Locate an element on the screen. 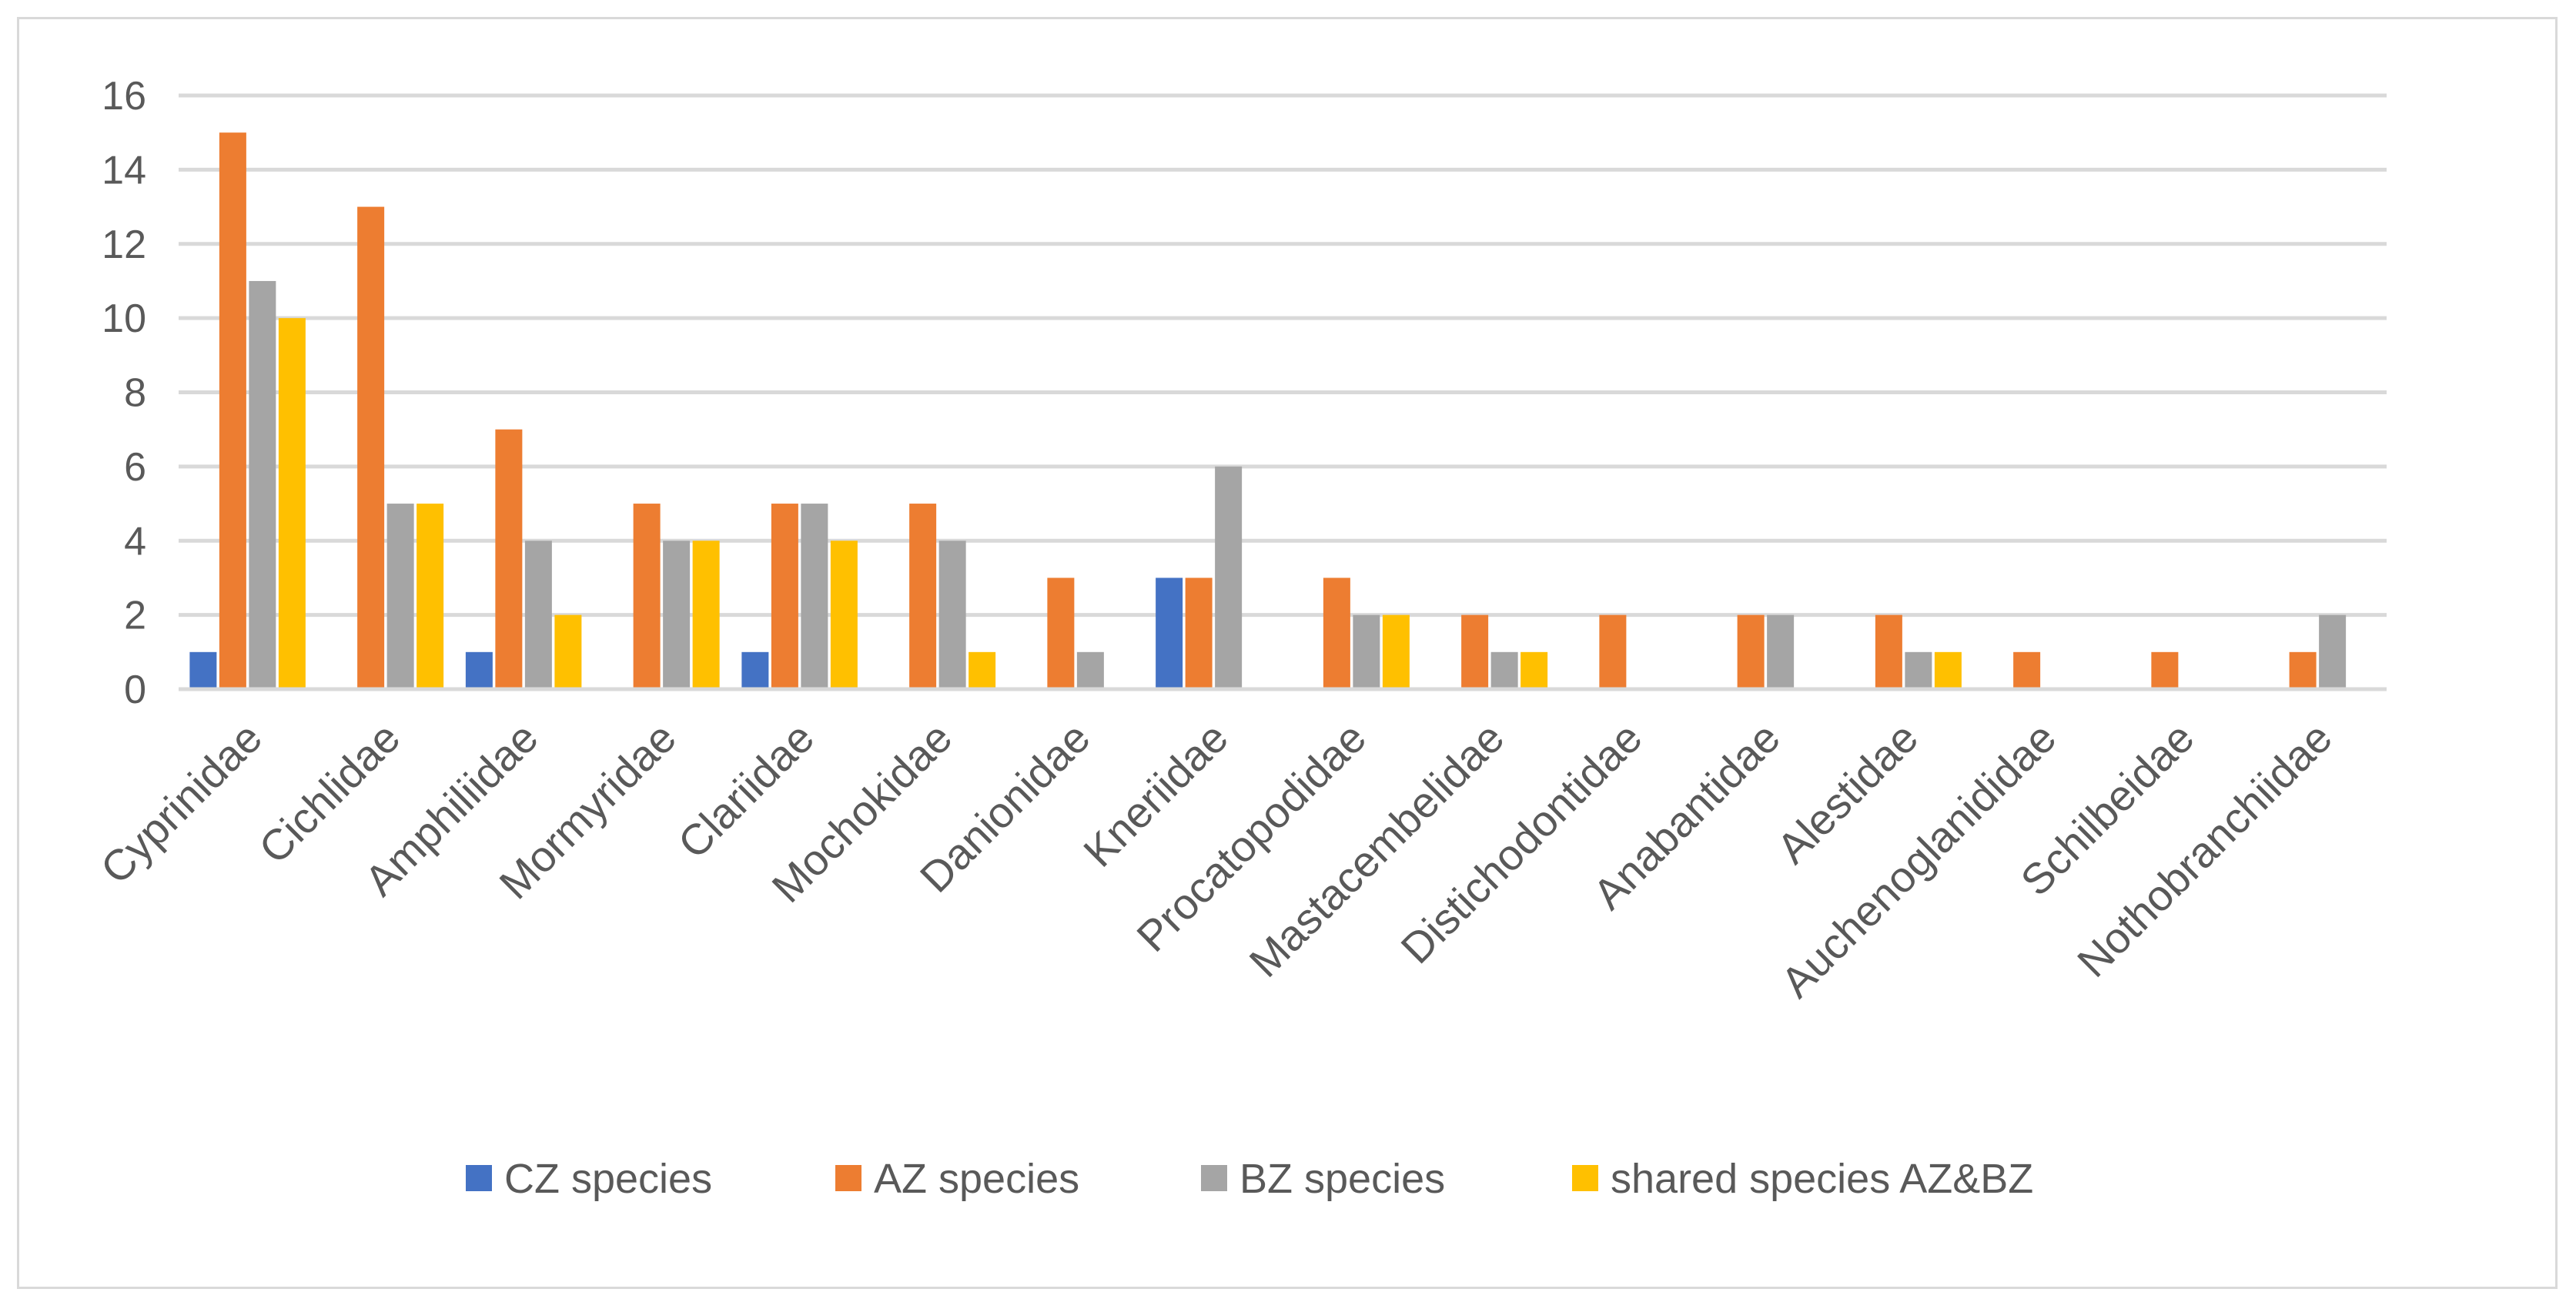 Image resolution: width=2576 pixels, height=1309 pixels. x-category-label: Procatopodidae is located at coordinates (1251, 837).